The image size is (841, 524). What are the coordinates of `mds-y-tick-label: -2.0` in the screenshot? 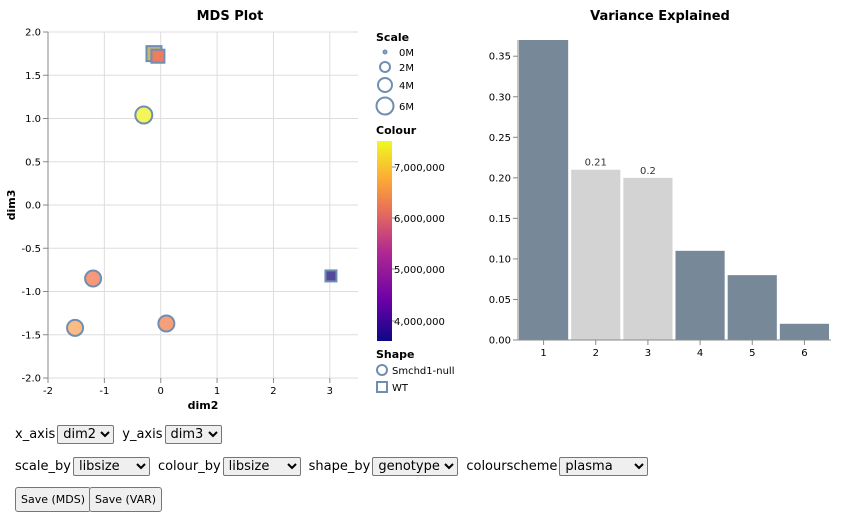 It's located at (31, 379).